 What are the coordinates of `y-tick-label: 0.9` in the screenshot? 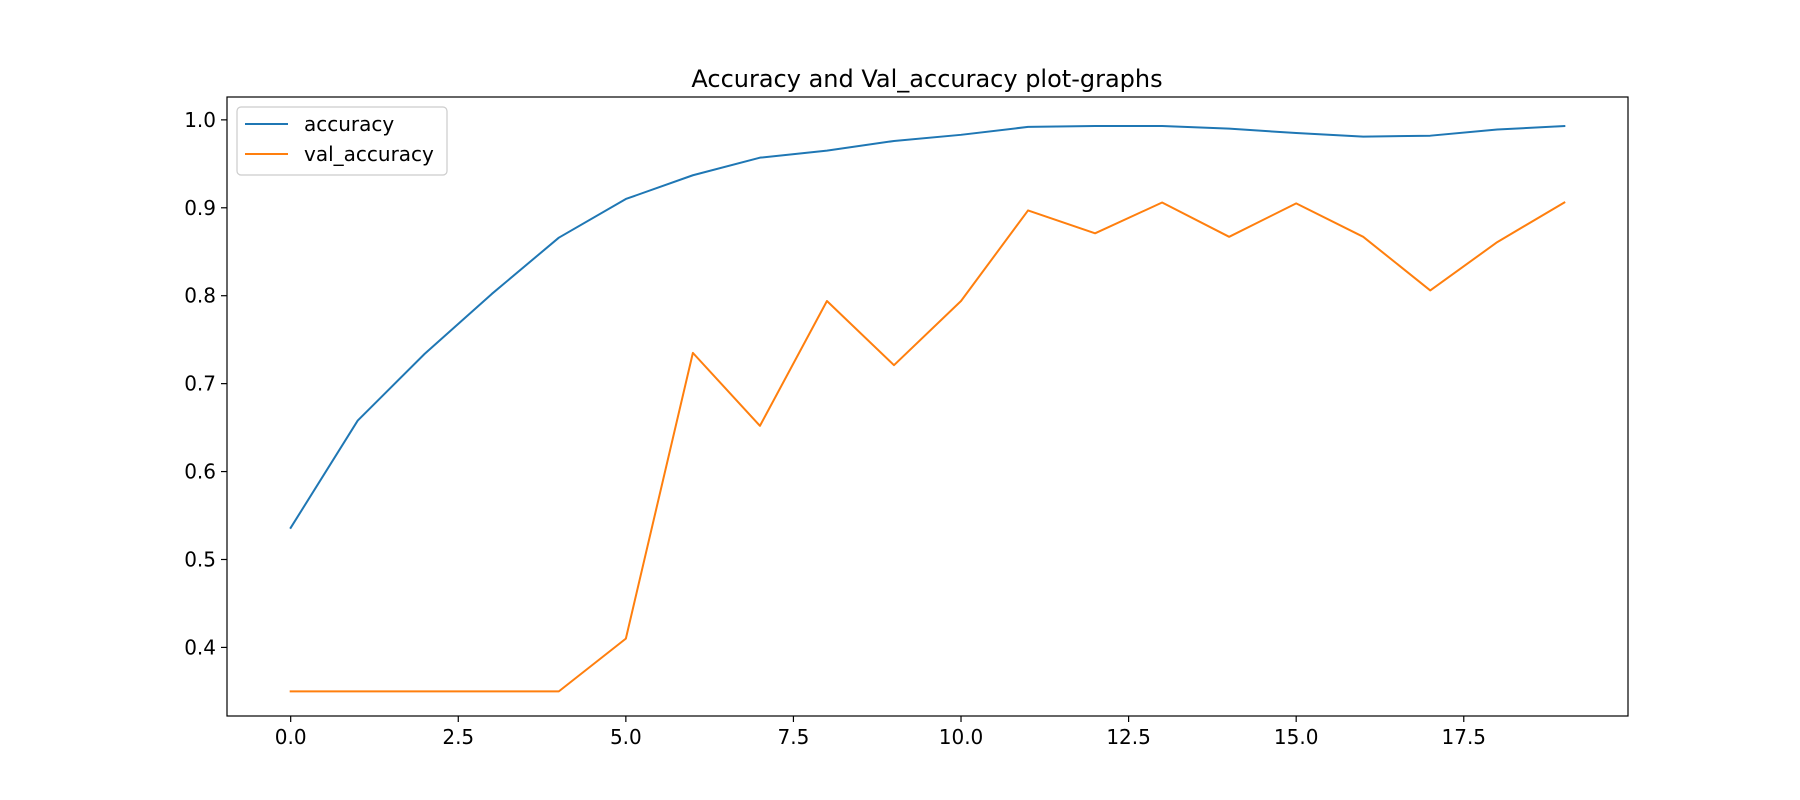 It's located at (200, 208).